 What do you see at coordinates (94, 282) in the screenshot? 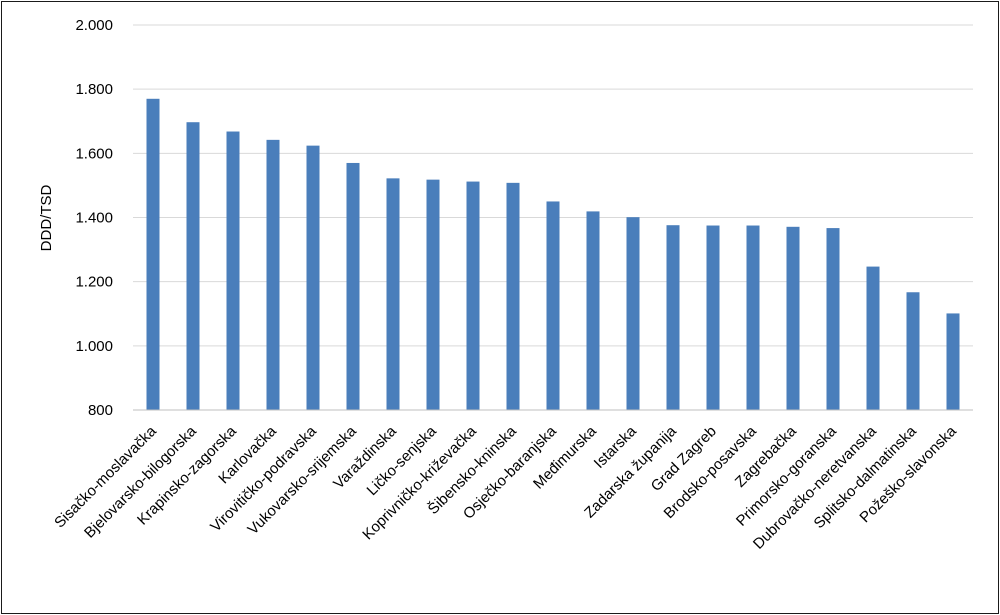
I see `y-tick-label: 1.200` at bounding box center [94, 282].